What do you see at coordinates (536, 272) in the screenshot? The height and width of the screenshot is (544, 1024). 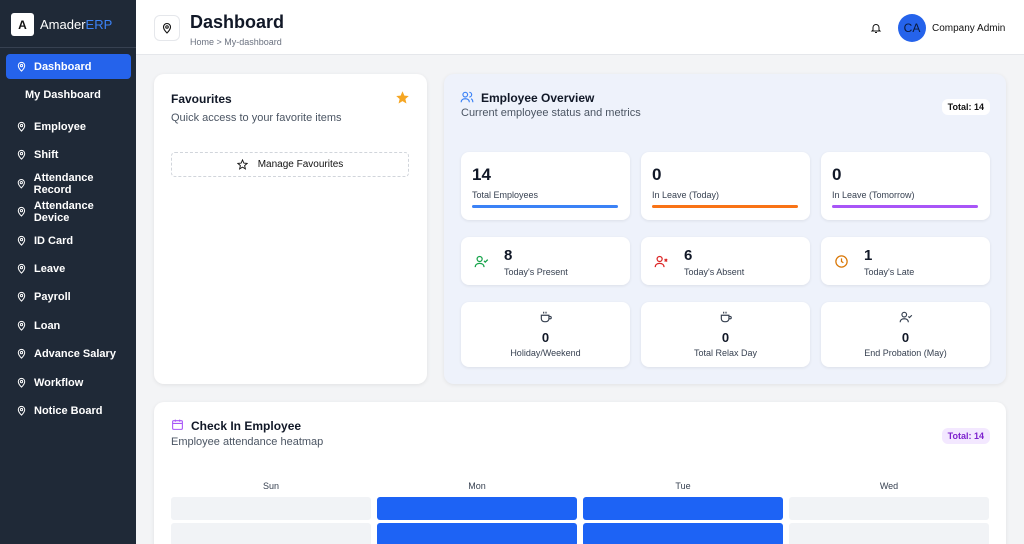 I see `status-label: Today's Present` at bounding box center [536, 272].